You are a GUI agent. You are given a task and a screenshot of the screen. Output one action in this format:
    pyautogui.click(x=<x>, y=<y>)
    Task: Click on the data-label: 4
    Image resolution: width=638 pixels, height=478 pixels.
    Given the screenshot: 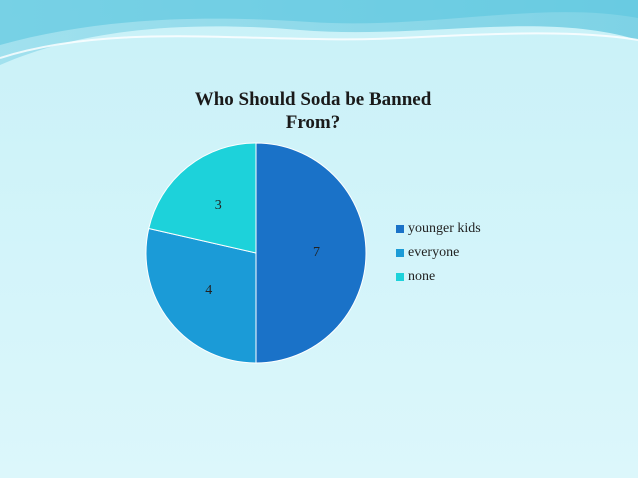 What is the action you would take?
    pyautogui.click(x=208, y=290)
    